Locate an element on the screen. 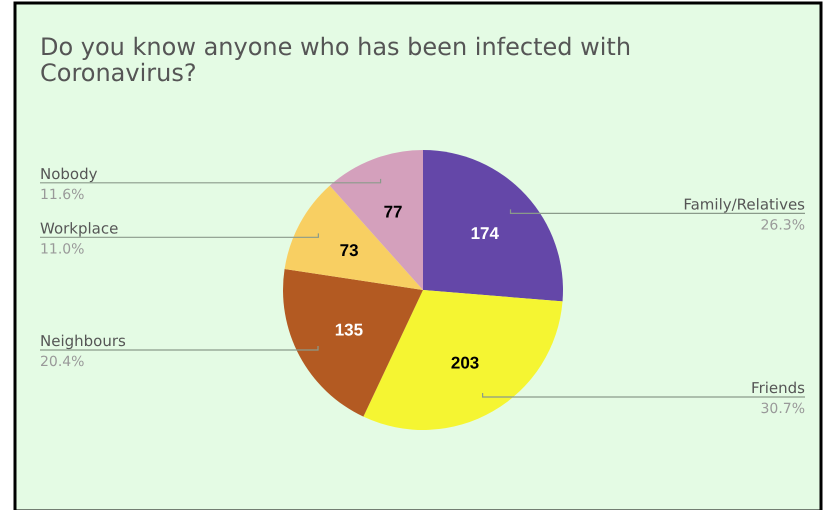 The image size is (823, 510). text: 73 is located at coordinates (349, 250).